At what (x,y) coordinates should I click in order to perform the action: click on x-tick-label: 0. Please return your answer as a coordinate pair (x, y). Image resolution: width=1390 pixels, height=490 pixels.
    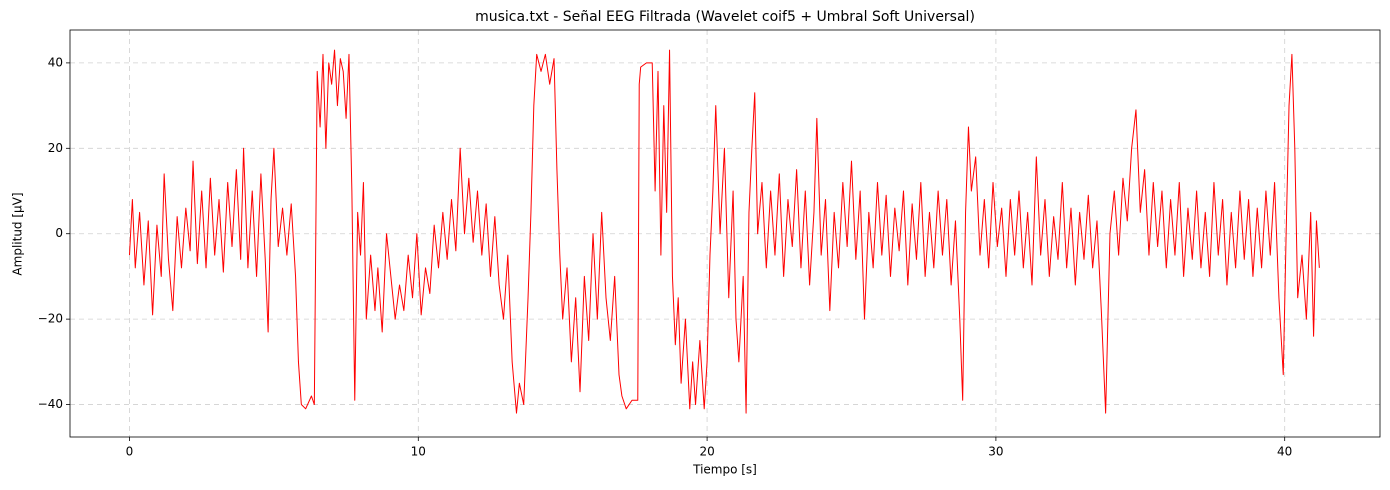
    Looking at the image, I should click on (130, 452).